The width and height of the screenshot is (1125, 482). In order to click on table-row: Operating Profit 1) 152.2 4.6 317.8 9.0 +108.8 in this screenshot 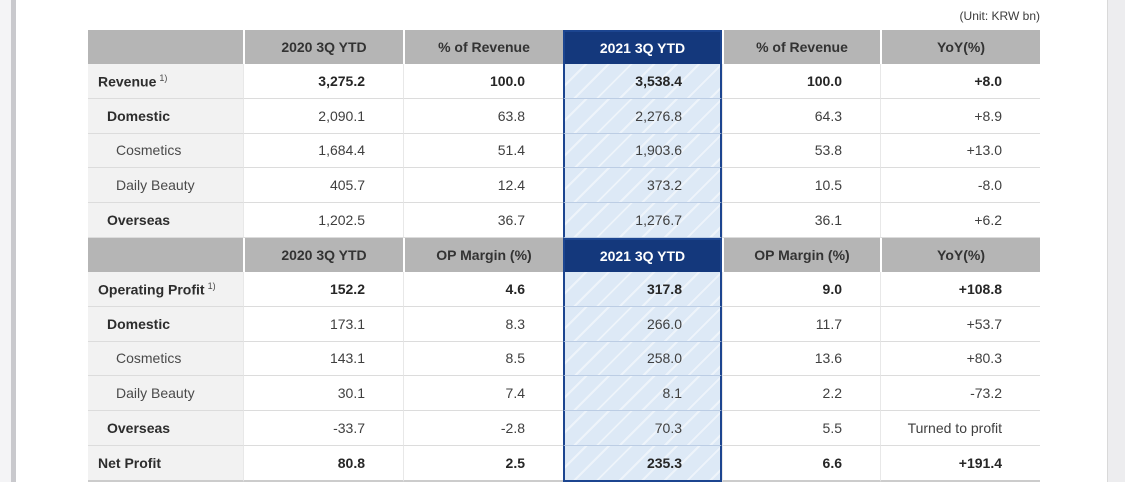, I will do `click(564, 289)`.